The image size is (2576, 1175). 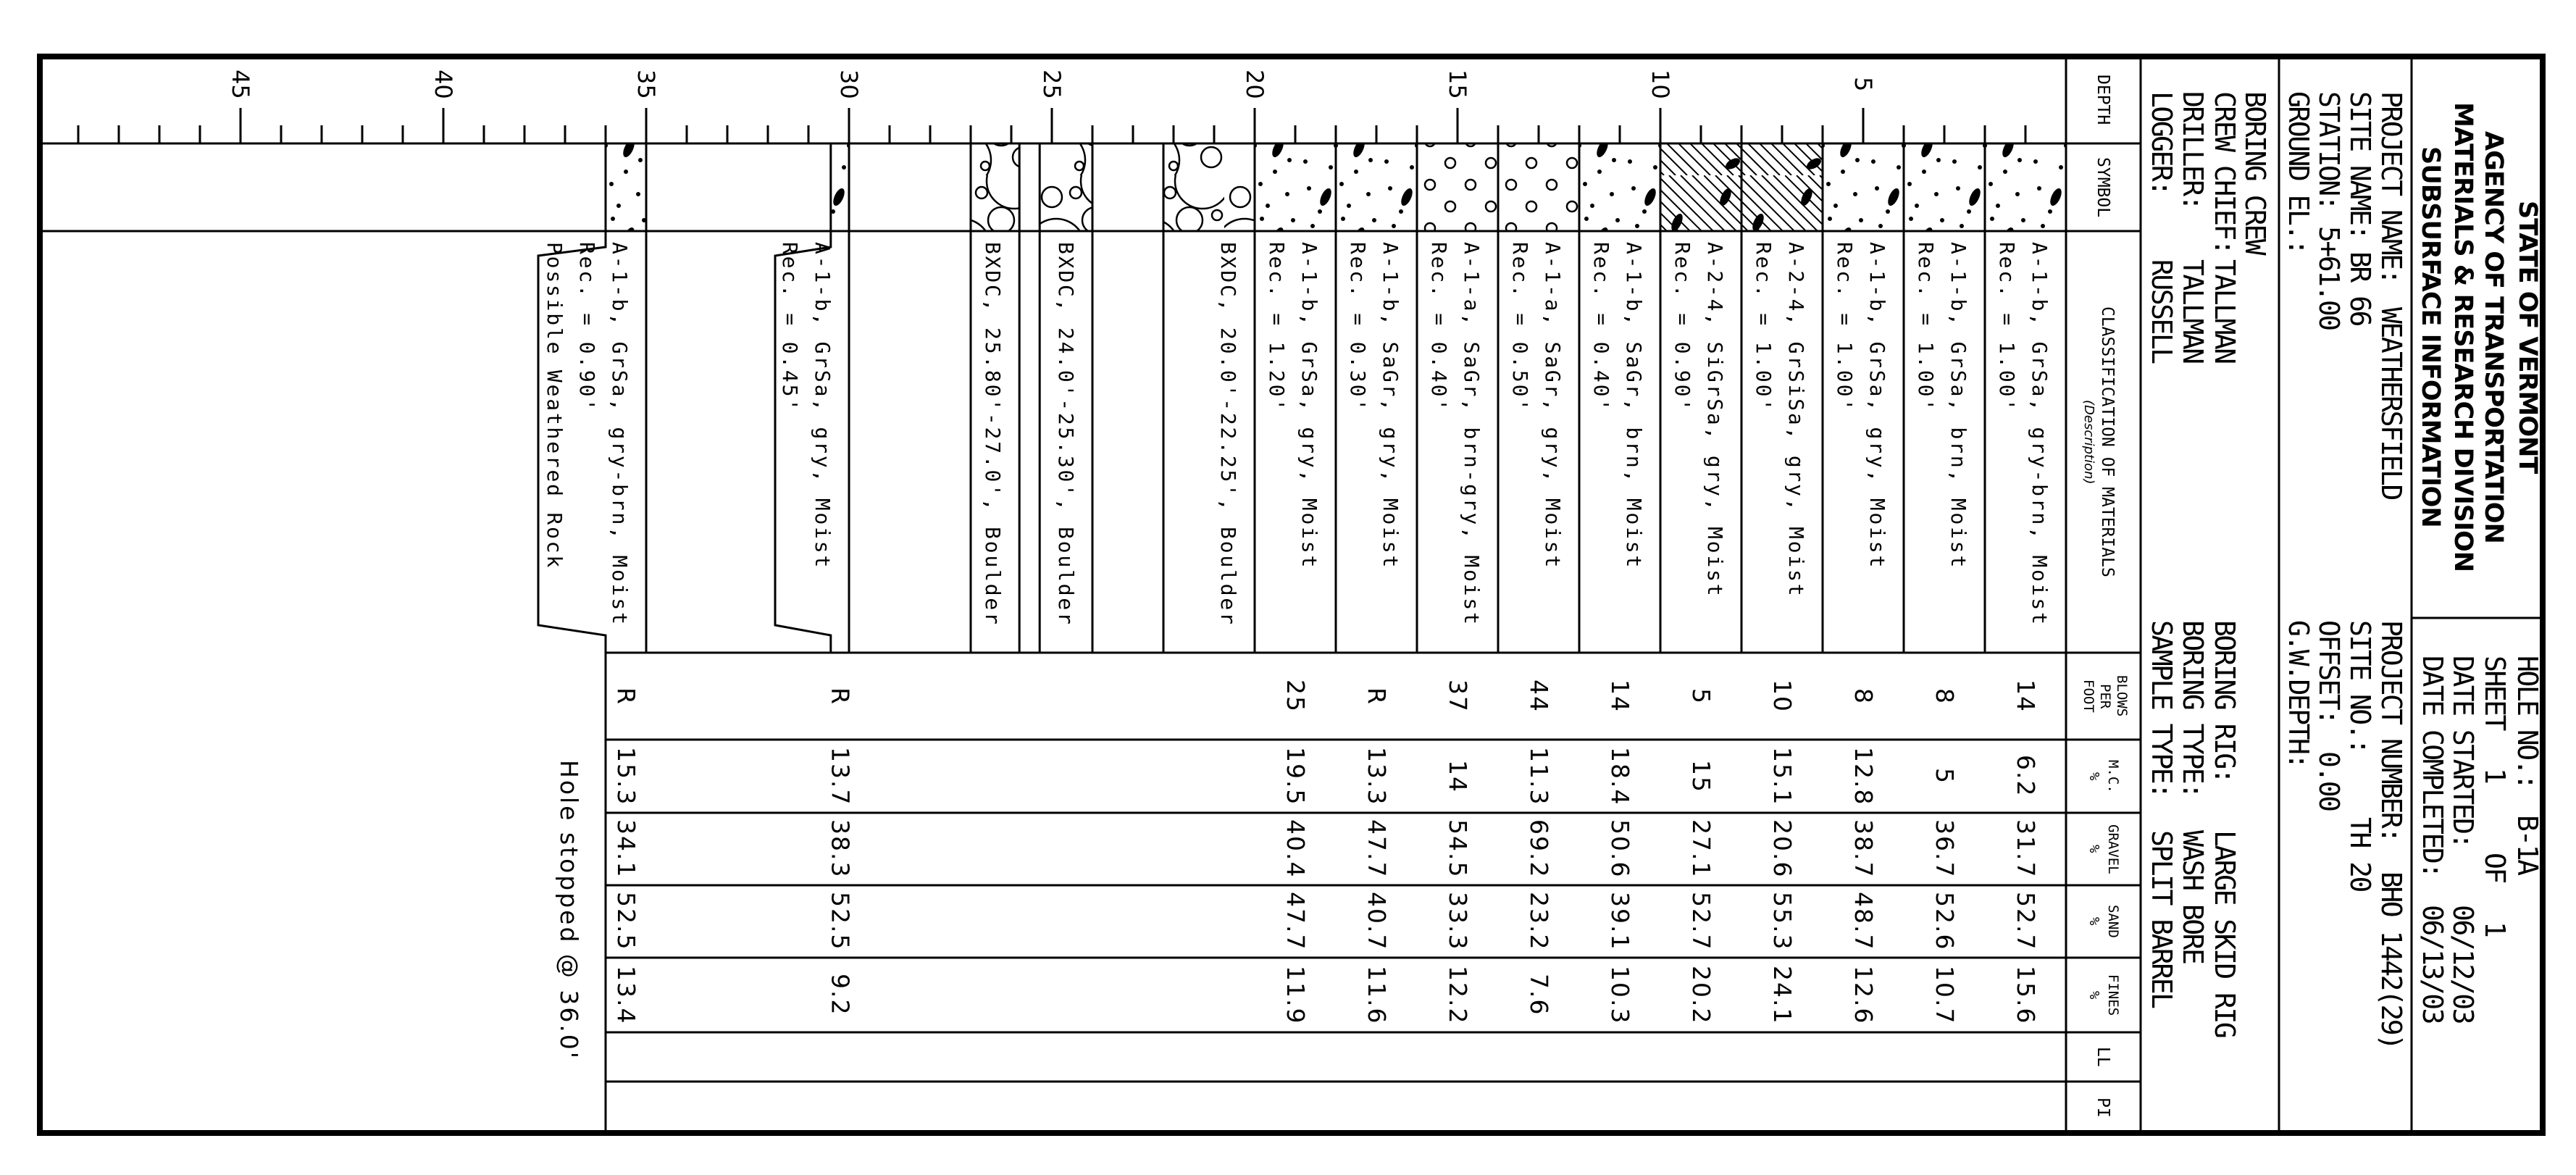 I want to click on title-line: SUBSURFACE INFORMATION, so click(x=2430, y=336).